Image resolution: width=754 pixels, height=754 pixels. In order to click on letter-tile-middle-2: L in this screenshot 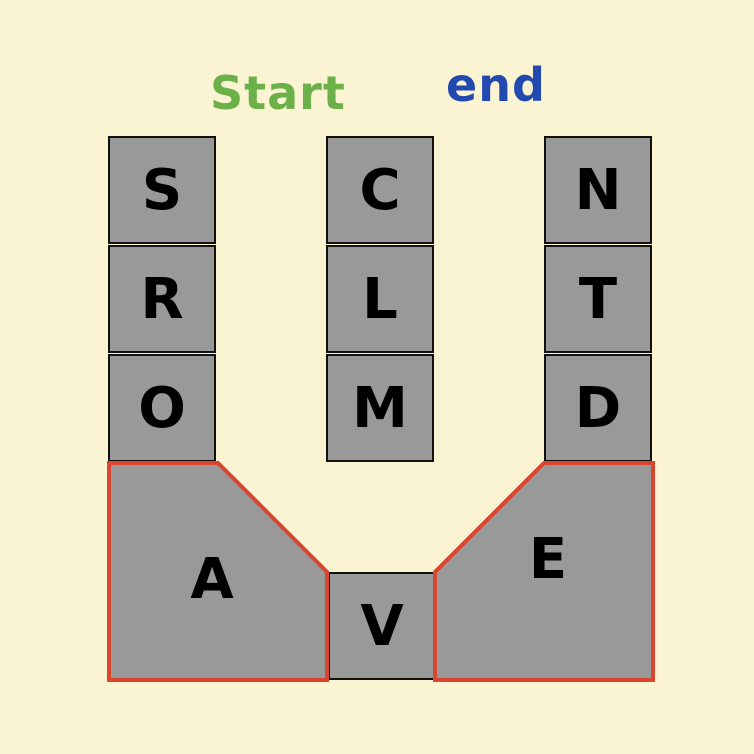, I will do `click(380, 299)`.